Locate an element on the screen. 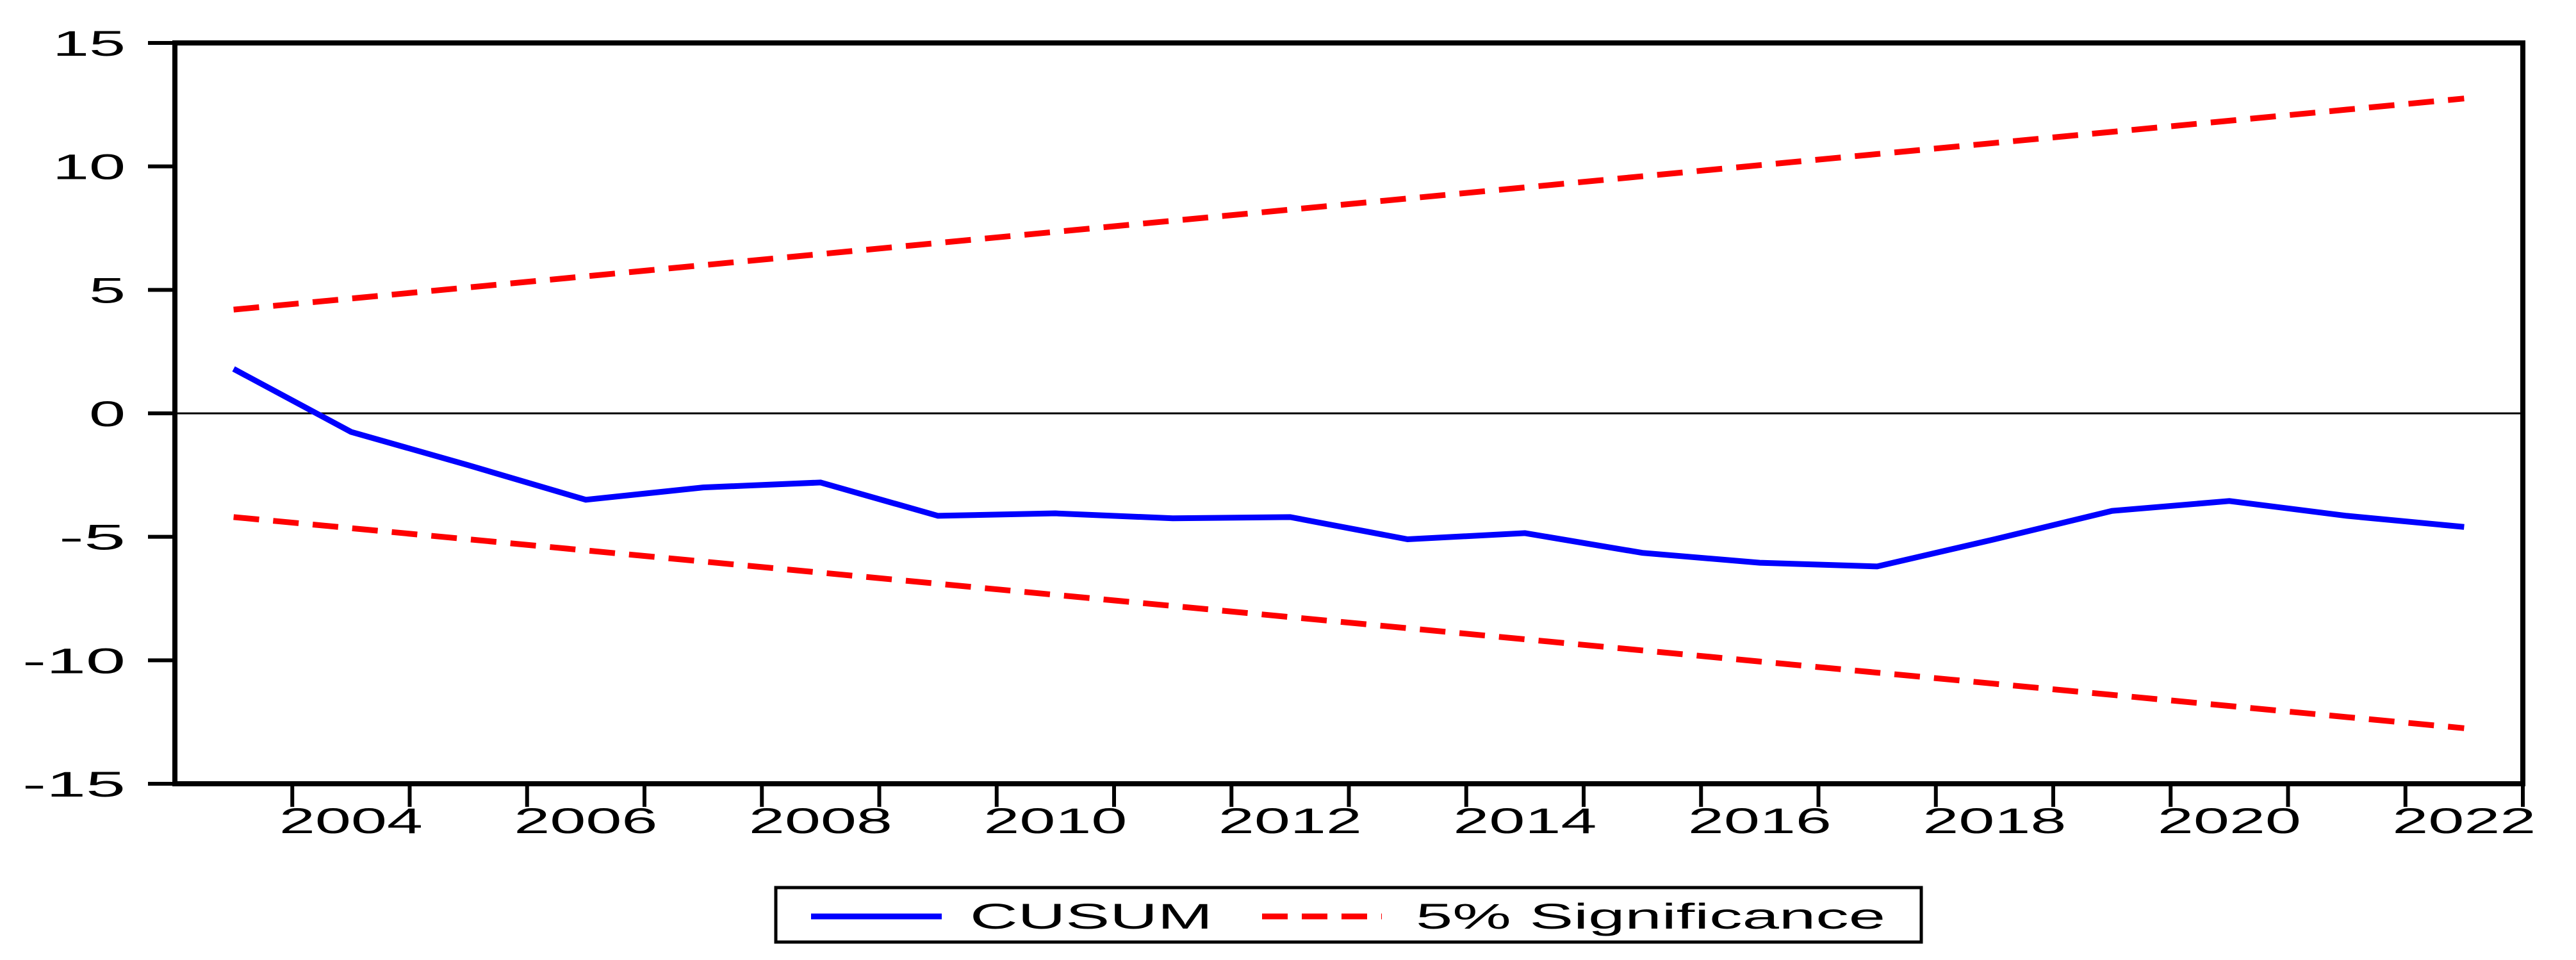 The width and height of the screenshot is (2576, 960). y-axis-tick-label: -5 is located at coordinates (93, 537).